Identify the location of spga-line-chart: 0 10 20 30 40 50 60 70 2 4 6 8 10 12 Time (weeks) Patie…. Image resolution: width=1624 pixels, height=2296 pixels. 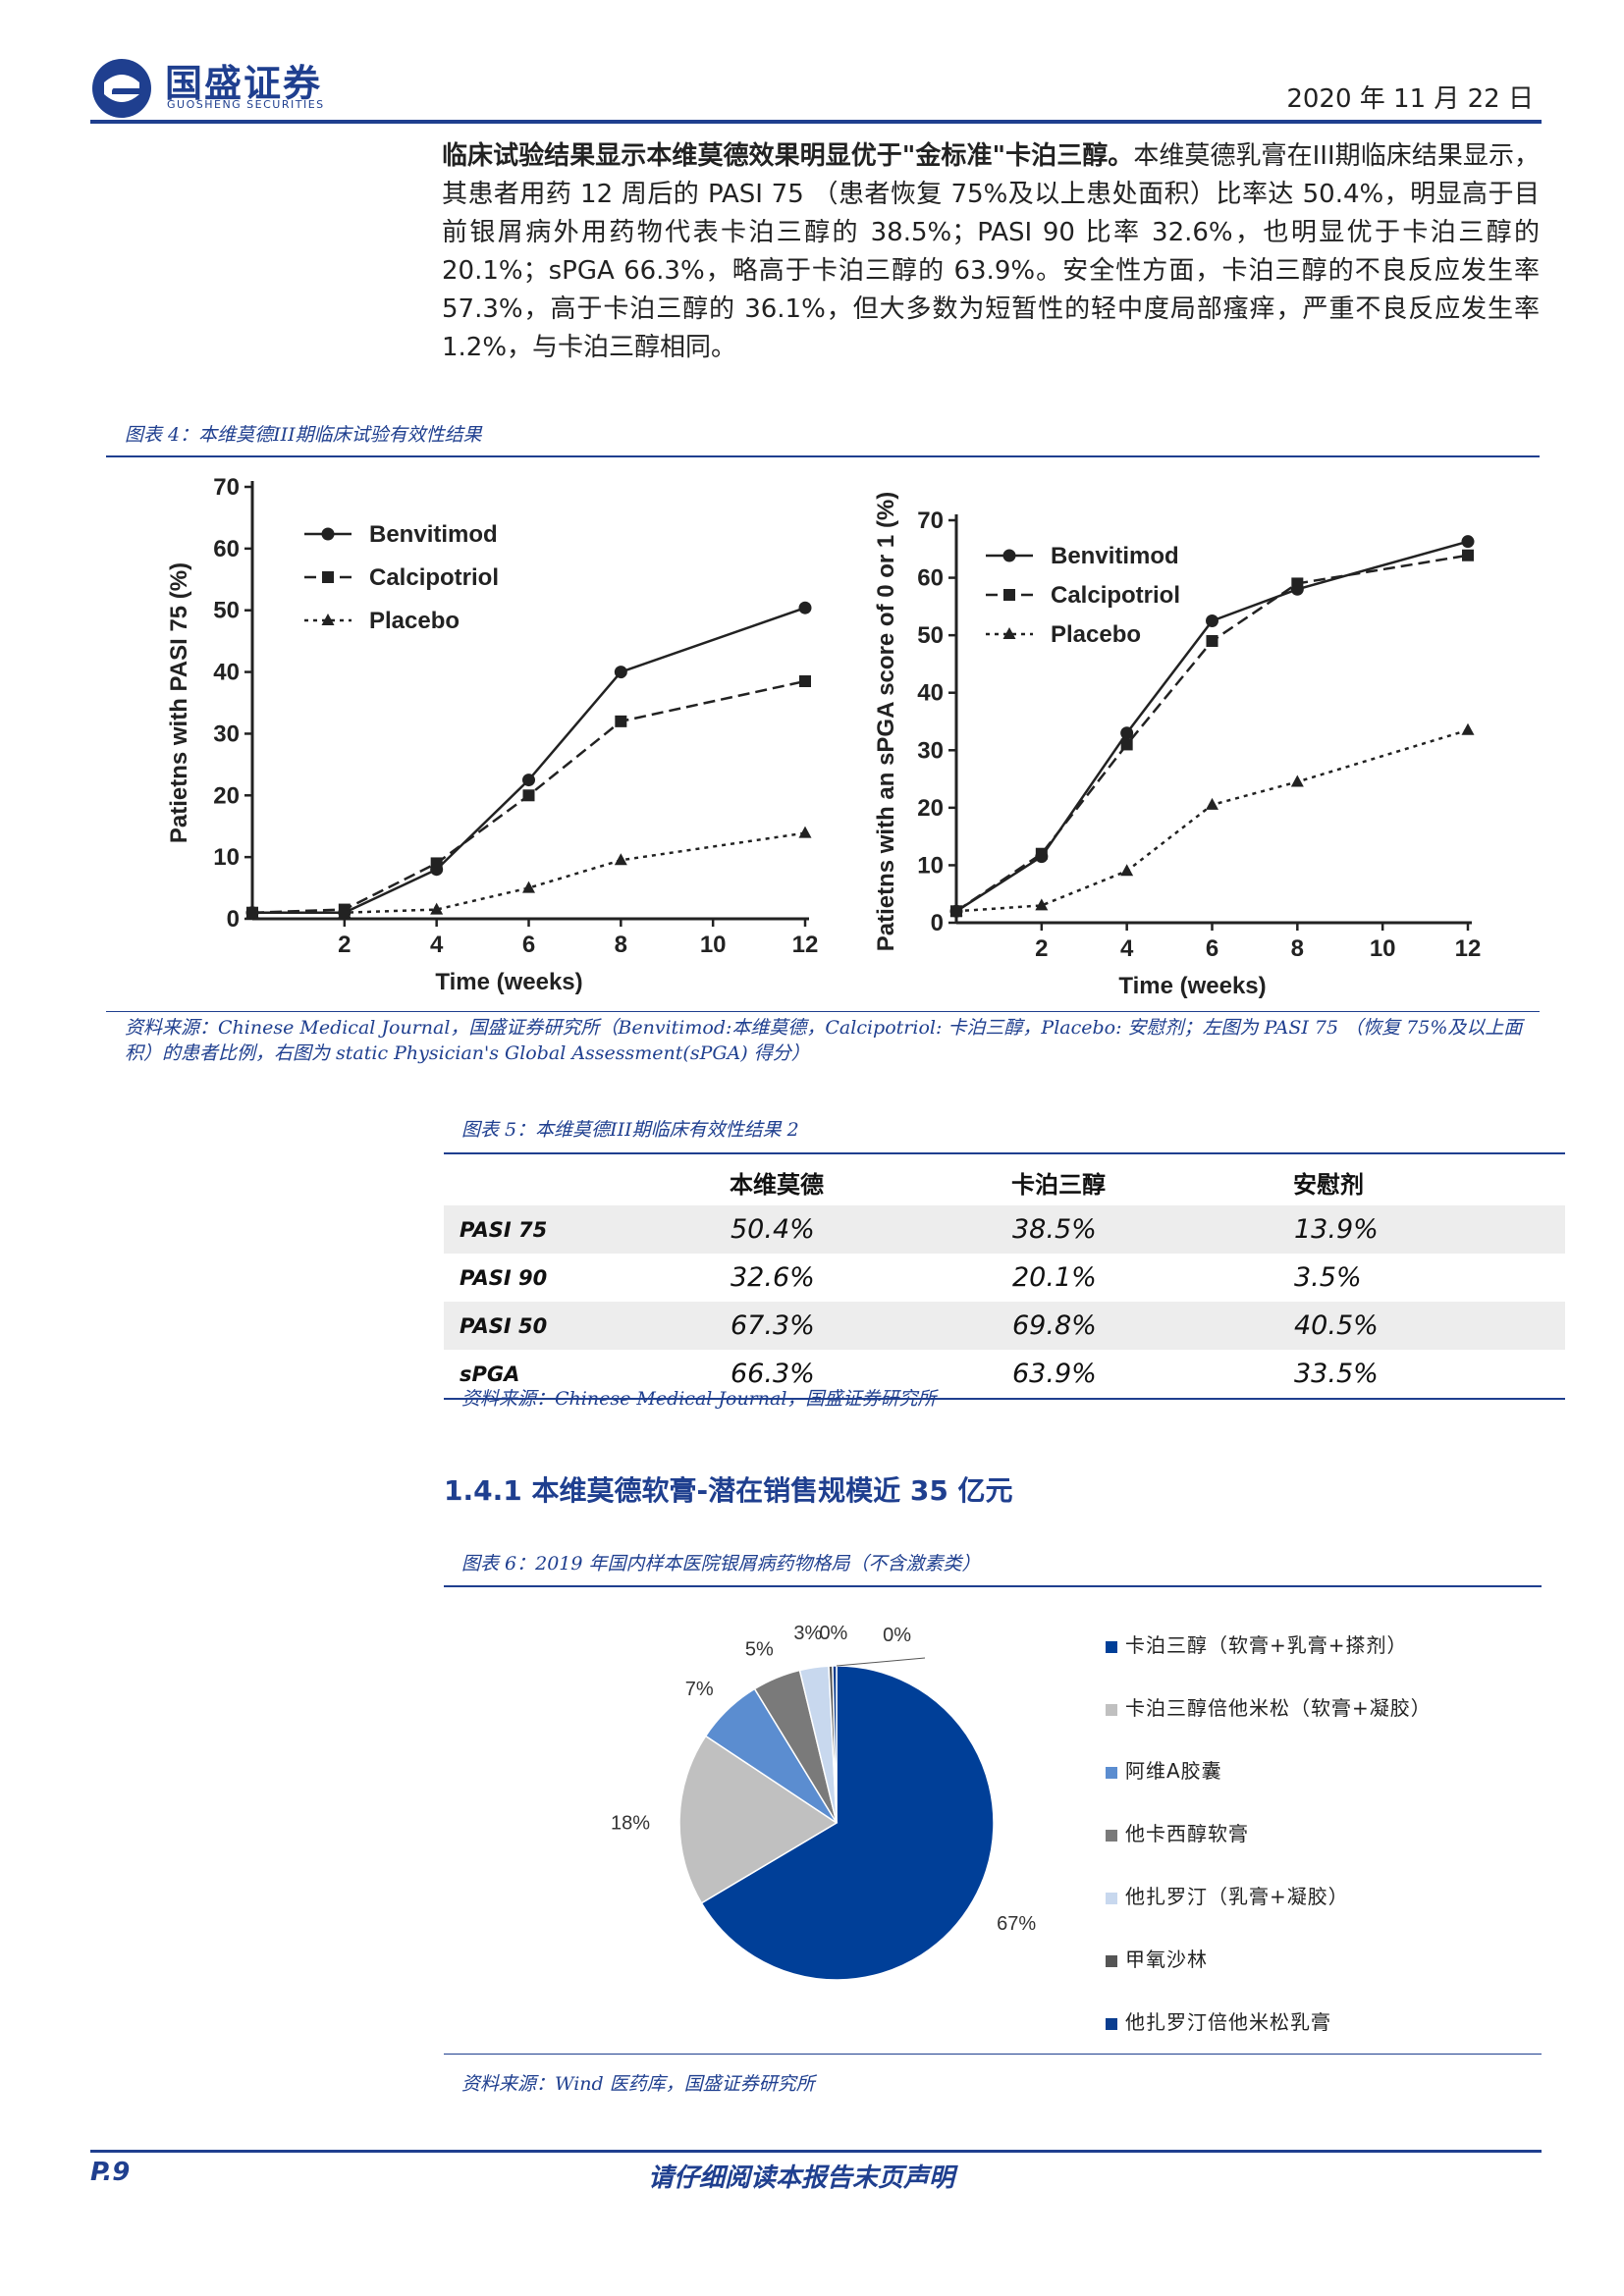
(1177, 745).